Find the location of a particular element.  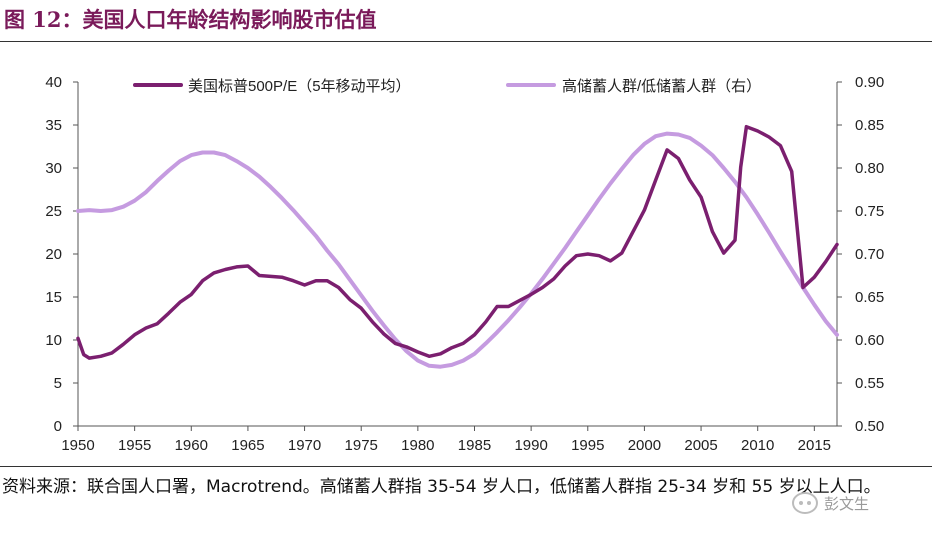

y-right-tick-label: 0.65 is located at coordinates (869, 297).